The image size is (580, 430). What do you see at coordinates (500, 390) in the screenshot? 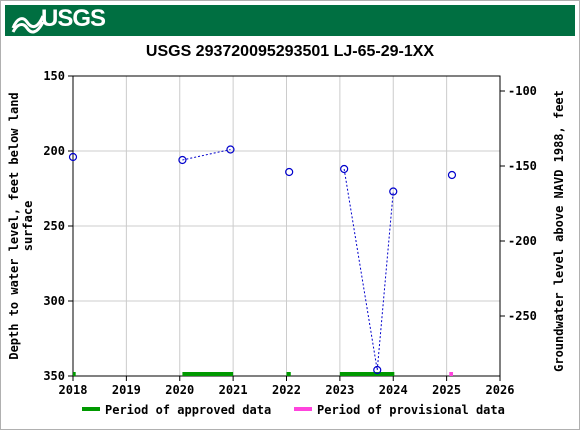
I see `x-tick-label-2026: 2026` at bounding box center [500, 390].